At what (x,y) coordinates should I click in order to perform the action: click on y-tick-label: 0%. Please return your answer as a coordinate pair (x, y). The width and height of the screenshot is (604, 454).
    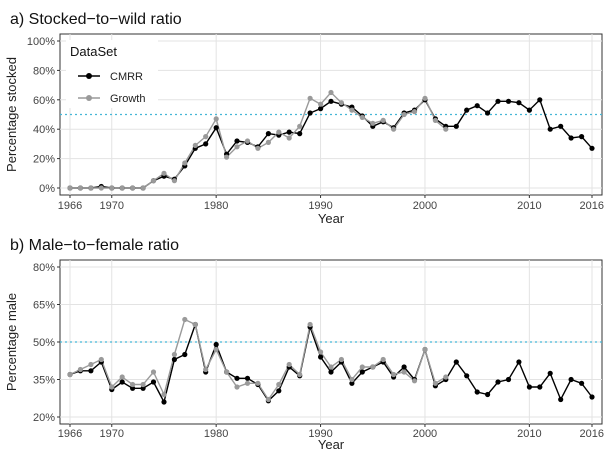
    Looking at the image, I should click on (47, 189).